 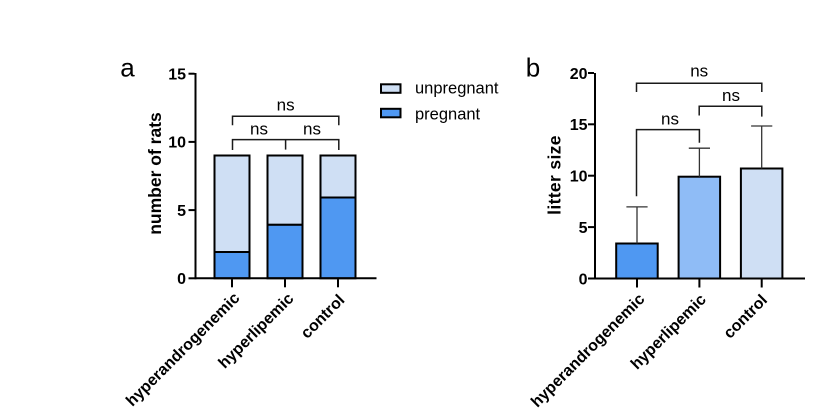 What do you see at coordinates (533, 68) in the screenshot?
I see `svg-text: b` at bounding box center [533, 68].